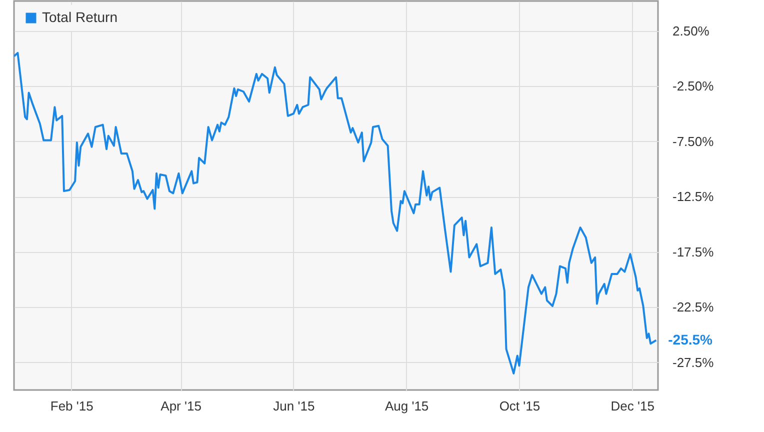  What do you see at coordinates (693, 86) in the screenshot?
I see `y-tick-label: -2.50%` at bounding box center [693, 86].